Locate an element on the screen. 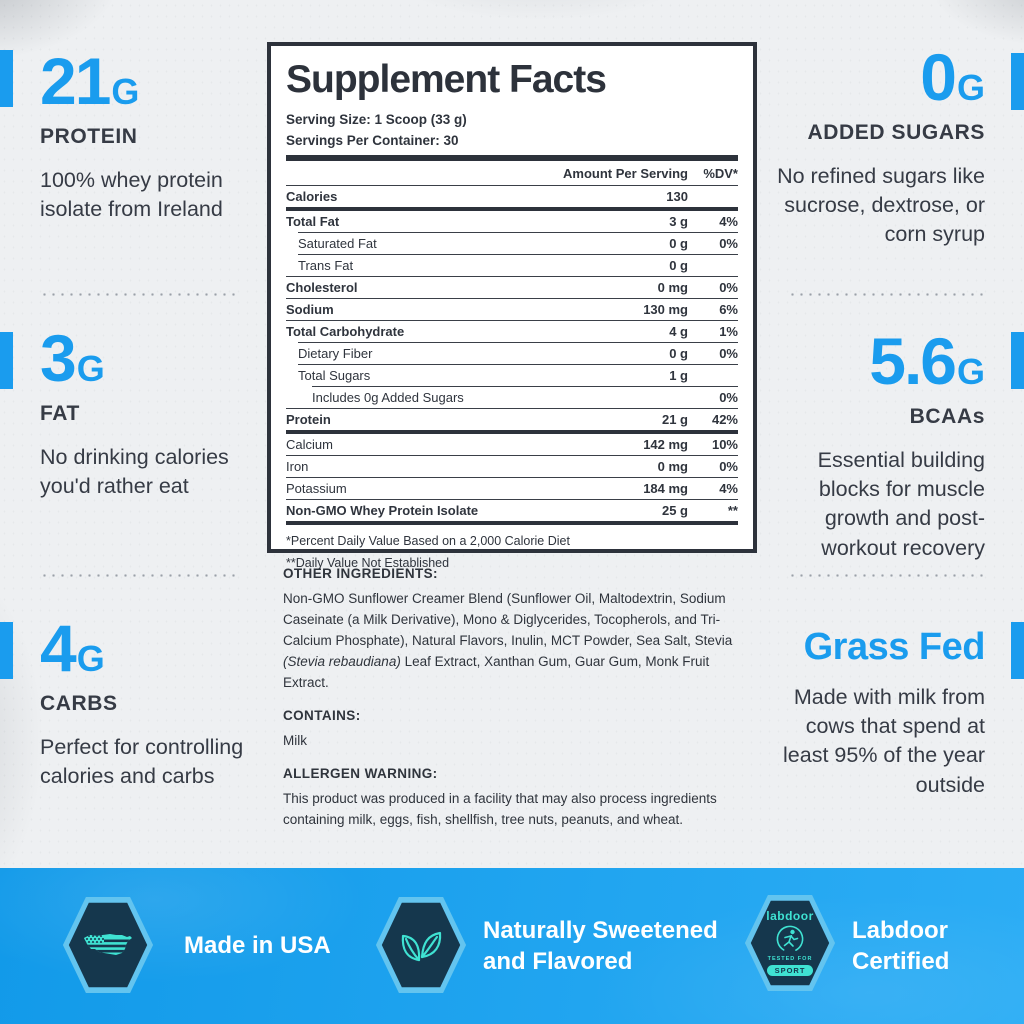 This screenshot has width=1024, height=1024. carbs-grams: 4G is located at coordinates (72, 648).